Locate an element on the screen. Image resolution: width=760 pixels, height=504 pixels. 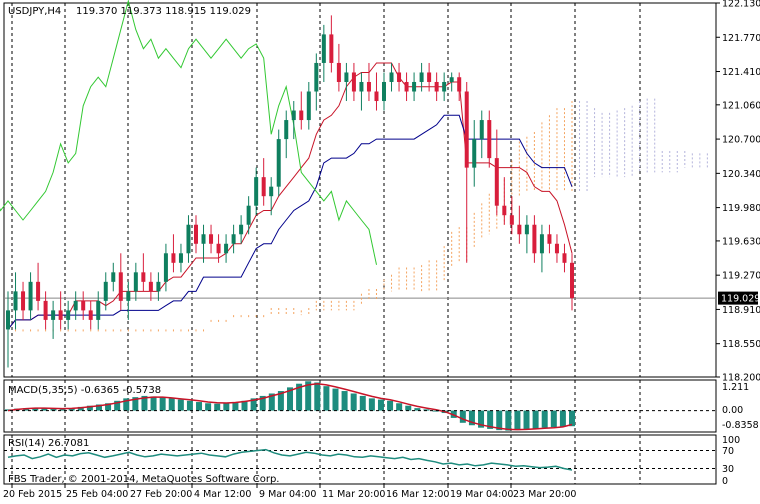
time-tick-label: 4 Mar 12:00 is located at coordinates (222, 494).